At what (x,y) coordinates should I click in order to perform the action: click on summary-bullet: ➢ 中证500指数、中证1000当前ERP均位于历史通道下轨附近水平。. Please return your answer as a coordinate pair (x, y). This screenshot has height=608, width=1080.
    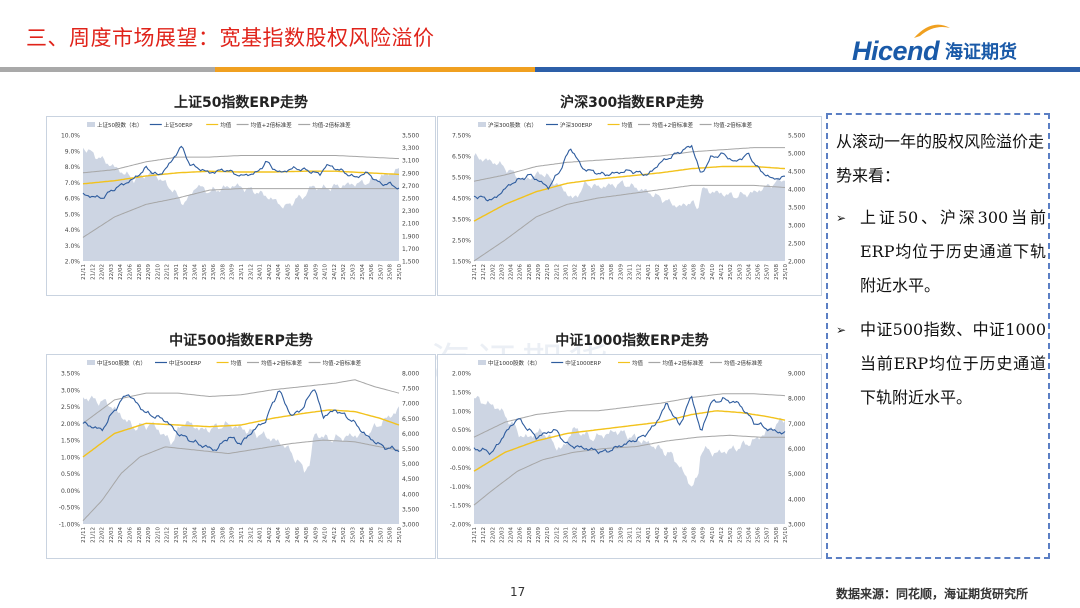
    Looking at the image, I should click on (941, 368).